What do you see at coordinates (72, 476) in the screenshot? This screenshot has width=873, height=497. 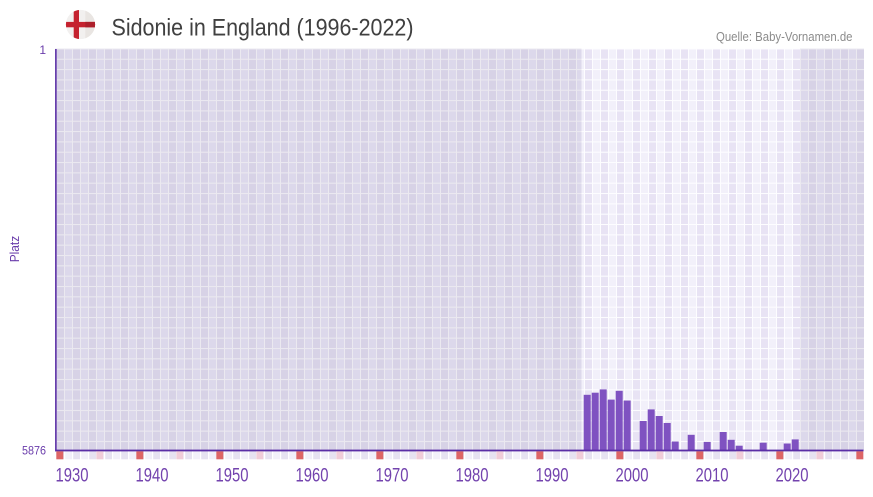 I see `svg-text: 1930` at bounding box center [72, 476].